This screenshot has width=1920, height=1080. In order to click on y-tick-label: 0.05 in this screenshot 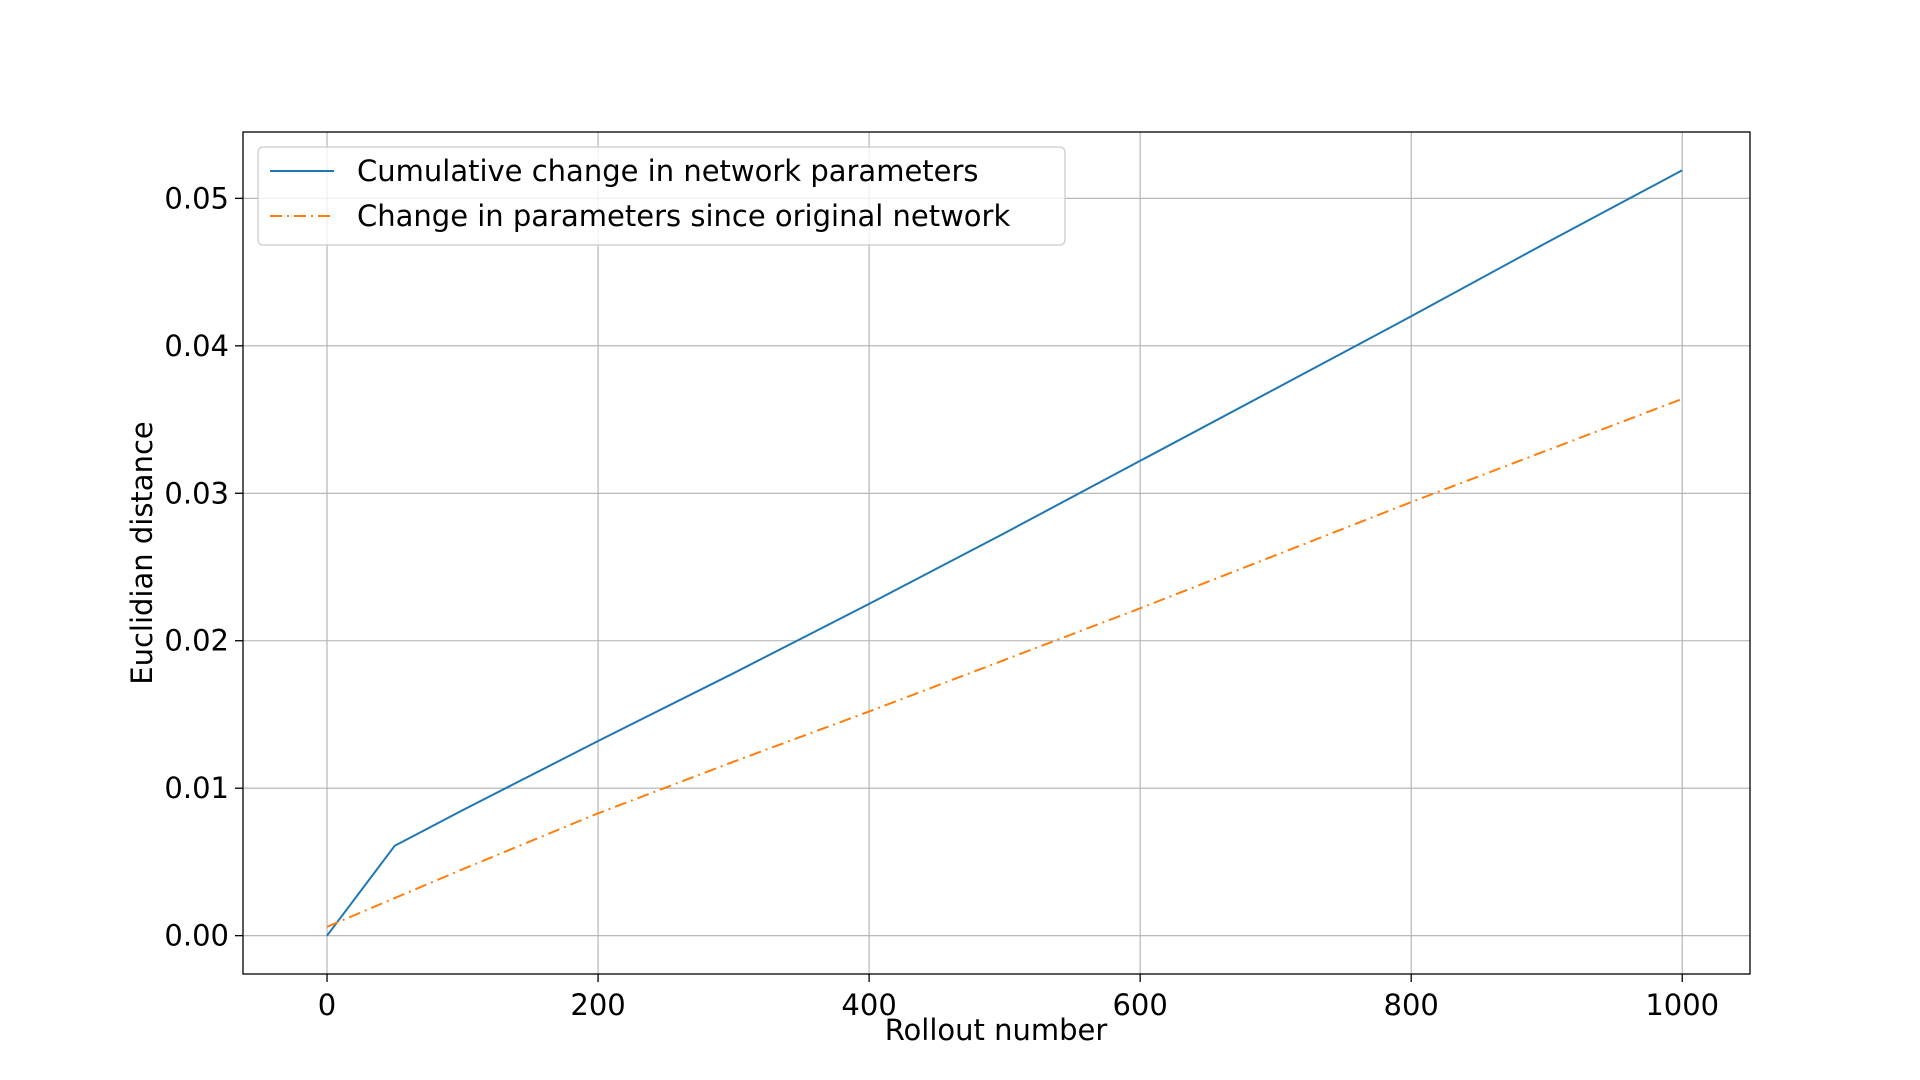, I will do `click(196, 198)`.